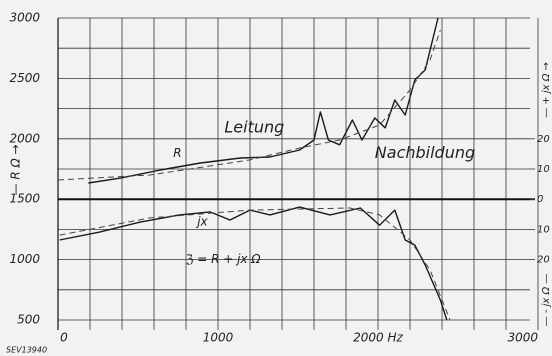 The width and height of the screenshot is (552, 356). Describe the element at coordinates (26, 350) in the screenshot. I see `footnote: SEV13940` at that location.